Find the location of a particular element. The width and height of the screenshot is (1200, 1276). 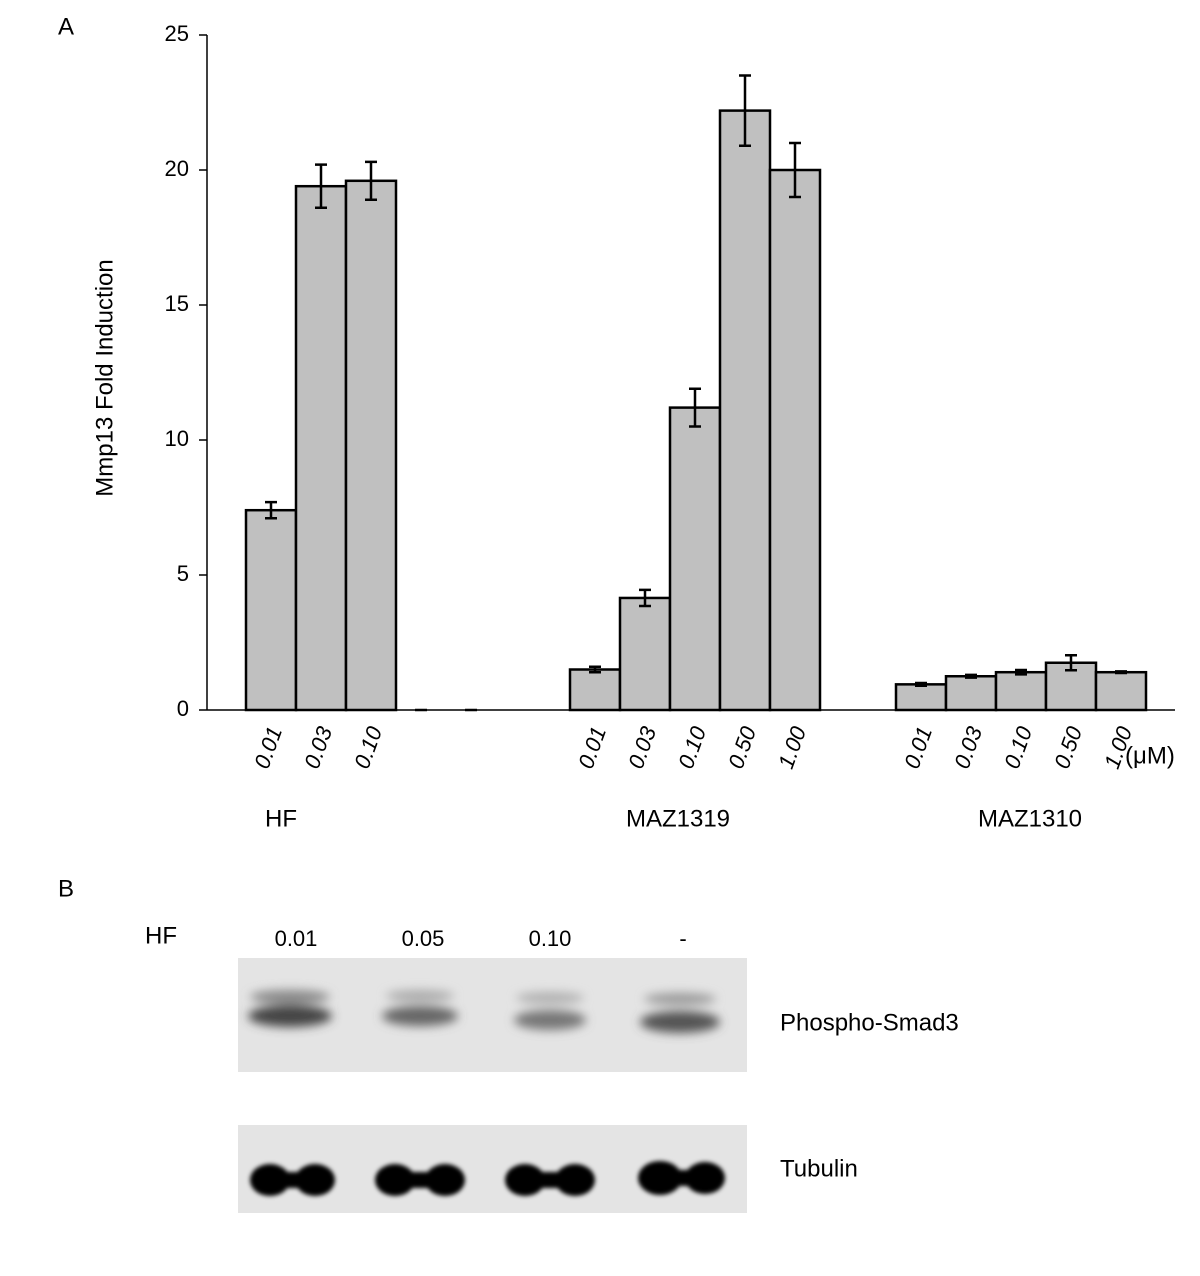

blot-tubulin is located at coordinates (492, 1169).